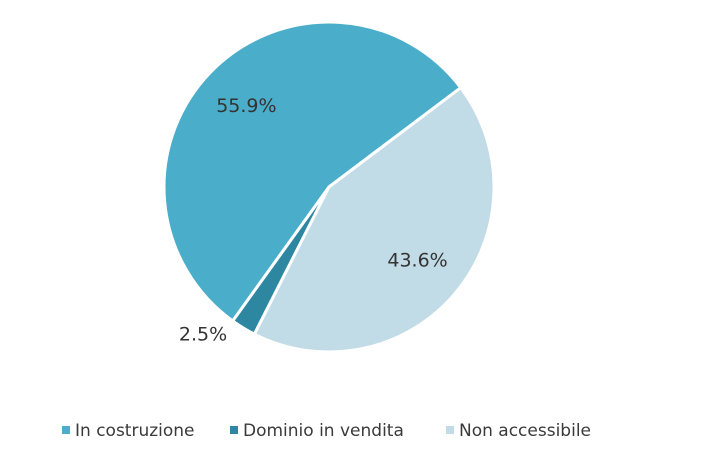 This screenshot has height=459, width=707. What do you see at coordinates (203, 334) in the screenshot?
I see `data-label: 2.5%` at bounding box center [203, 334].